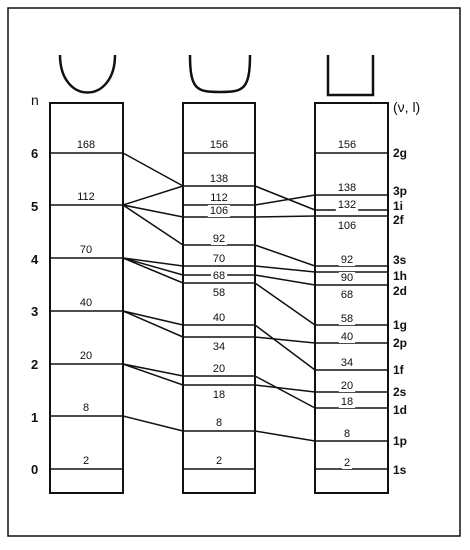 Image resolution: width=470 pixels, height=550 pixels. I want to click on col2-number: 2, so click(219, 461).